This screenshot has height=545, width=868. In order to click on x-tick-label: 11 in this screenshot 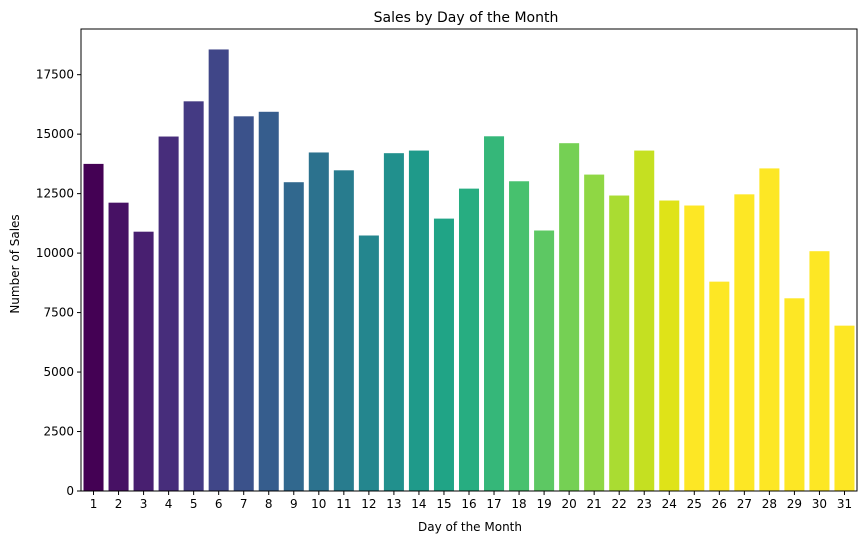, I will do `click(343, 504)`.